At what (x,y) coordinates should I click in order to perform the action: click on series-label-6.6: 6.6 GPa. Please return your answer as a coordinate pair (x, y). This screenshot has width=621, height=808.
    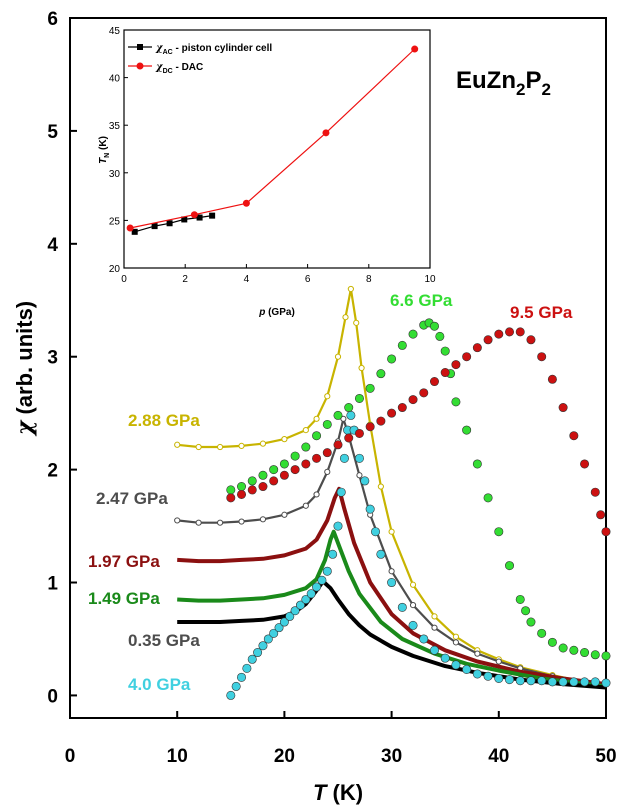
    Looking at the image, I should click on (421, 300).